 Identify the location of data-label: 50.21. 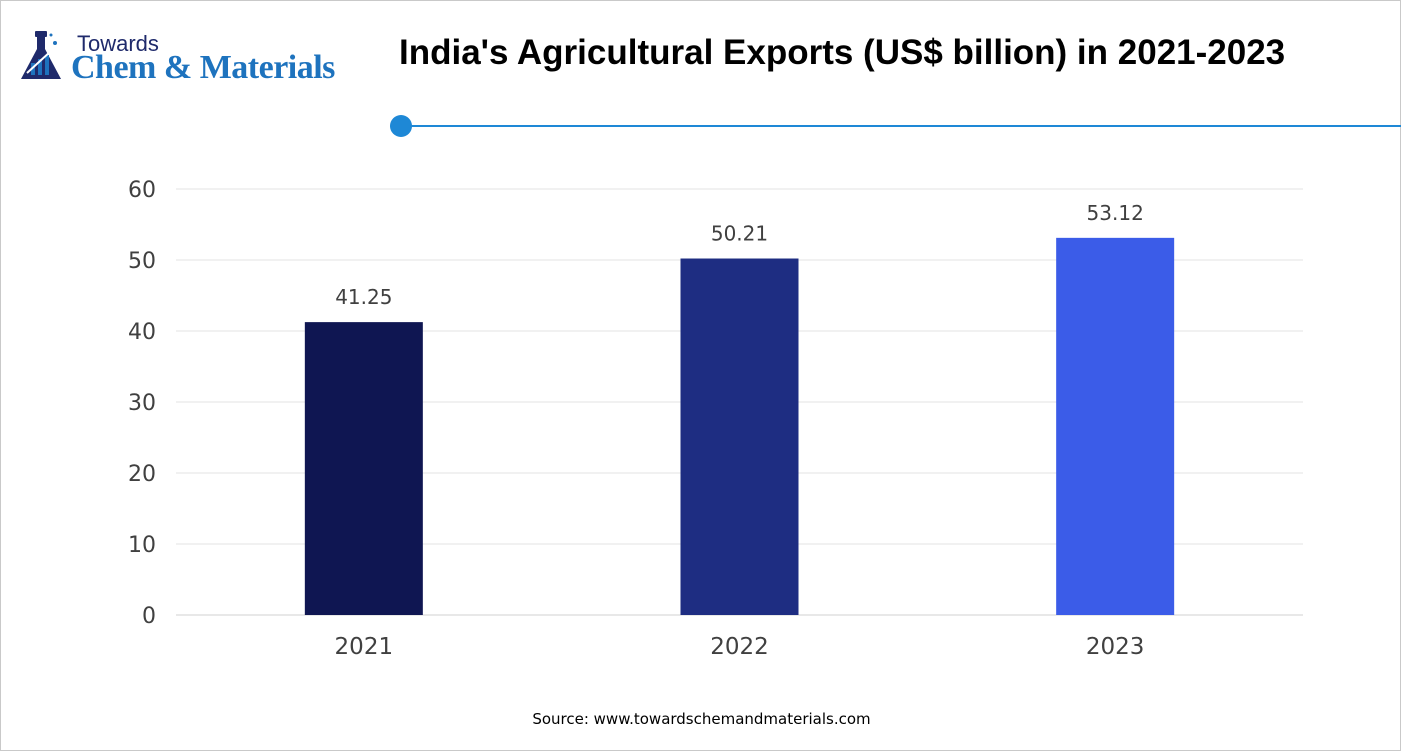
(739, 234).